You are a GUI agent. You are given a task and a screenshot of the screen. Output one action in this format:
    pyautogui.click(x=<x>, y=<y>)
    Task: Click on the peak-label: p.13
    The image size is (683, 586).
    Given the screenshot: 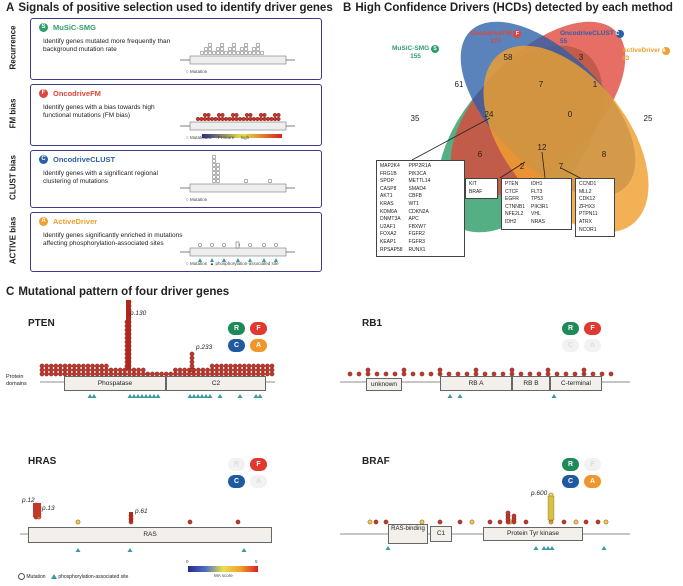 What is the action you would take?
    pyautogui.click(x=48, y=508)
    